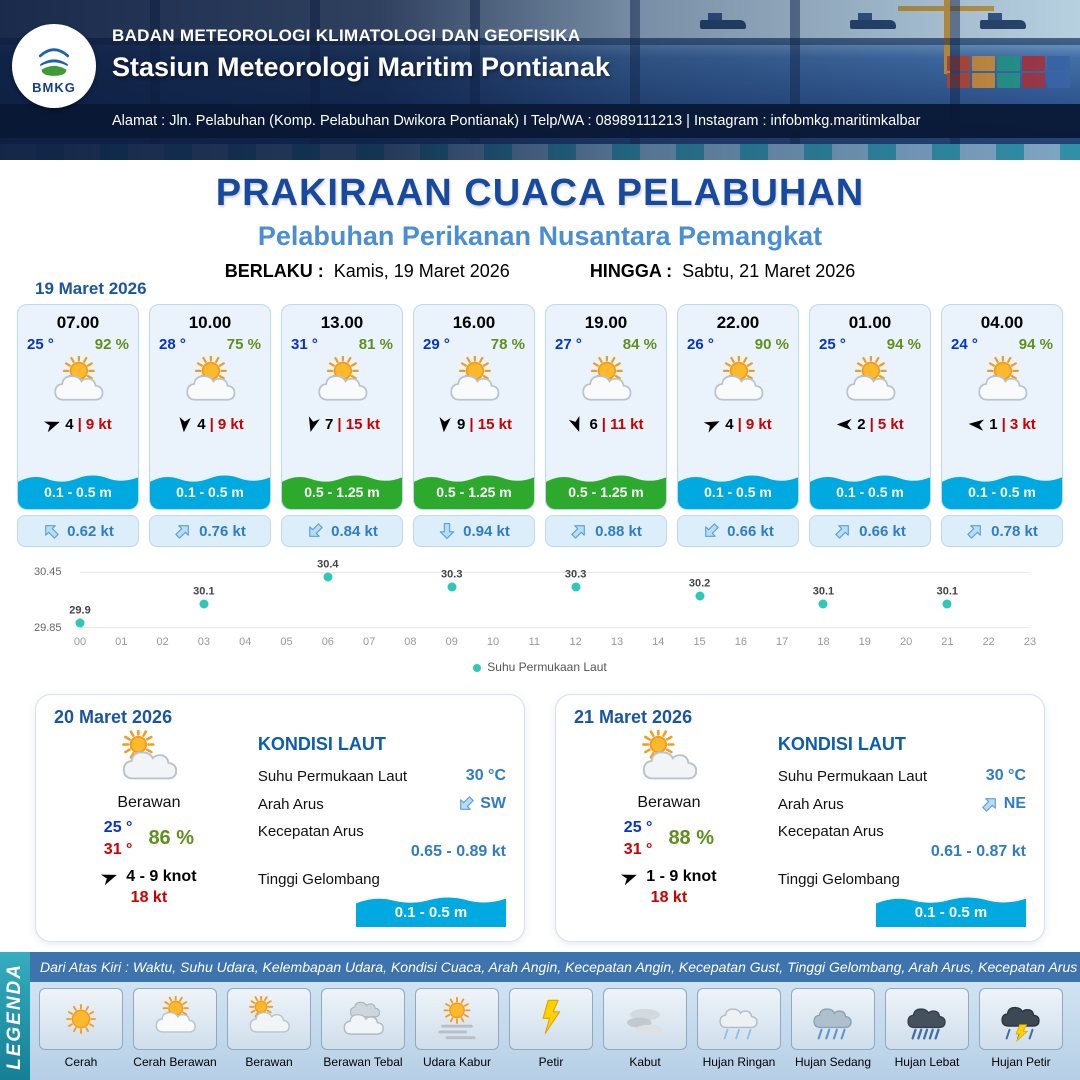 The height and width of the screenshot is (1080, 1080). Describe the element at coordinates (769, 271) in the screenshot. I see `valid-until-value: Sabtu, 21 Maret 2026` at that location.